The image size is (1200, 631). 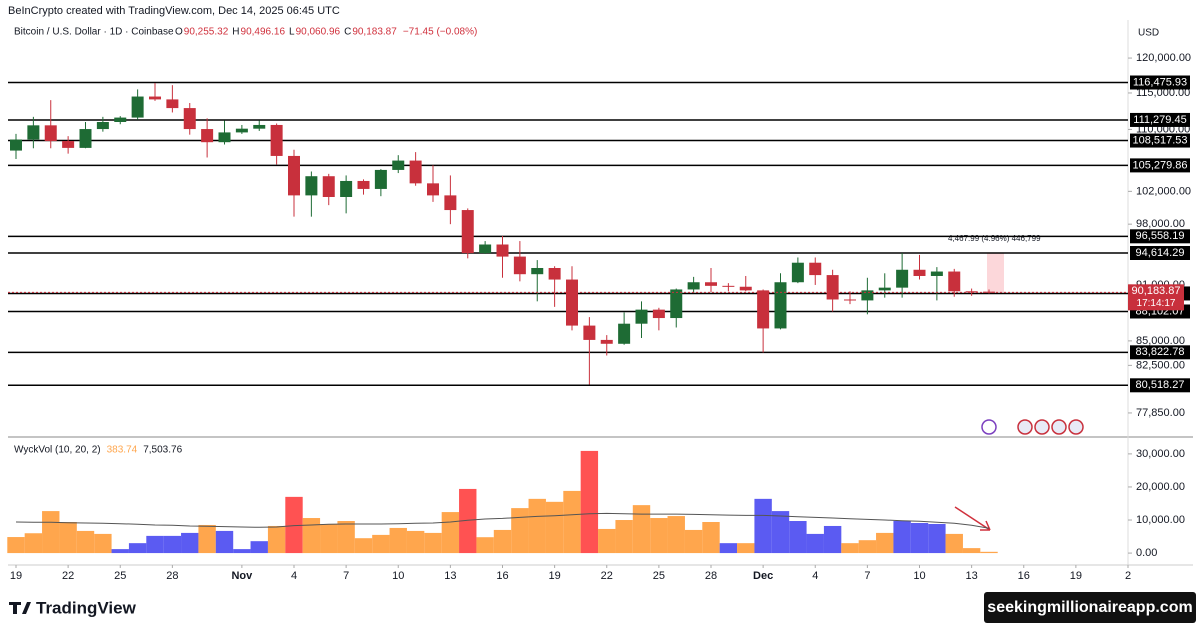 What do you see at coordinates (1089, 607) in the screenshot?
I see `watermark: seekingmillionaireapp.com` at bounding box center [1089, 607].